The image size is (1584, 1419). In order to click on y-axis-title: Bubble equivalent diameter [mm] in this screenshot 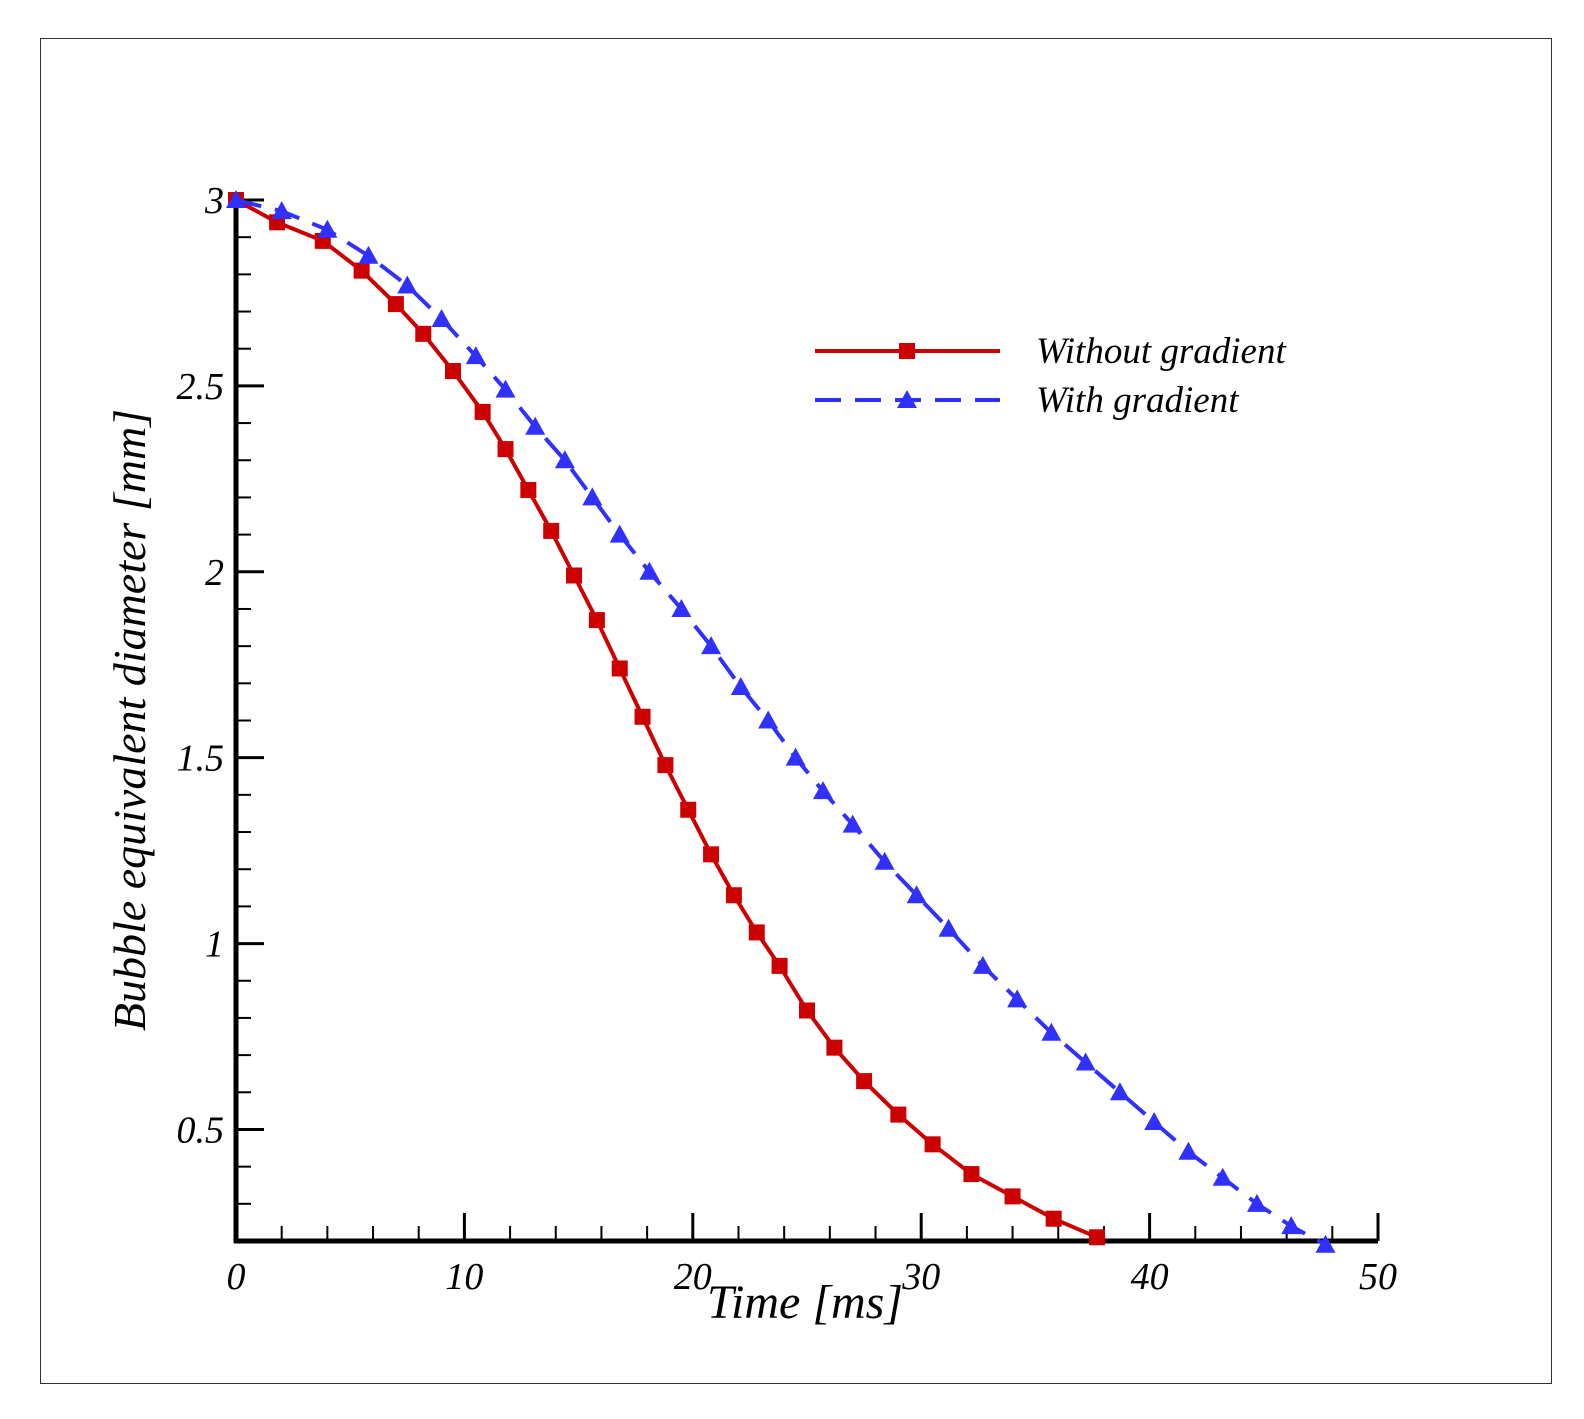, I will do `click(129, 720)`.